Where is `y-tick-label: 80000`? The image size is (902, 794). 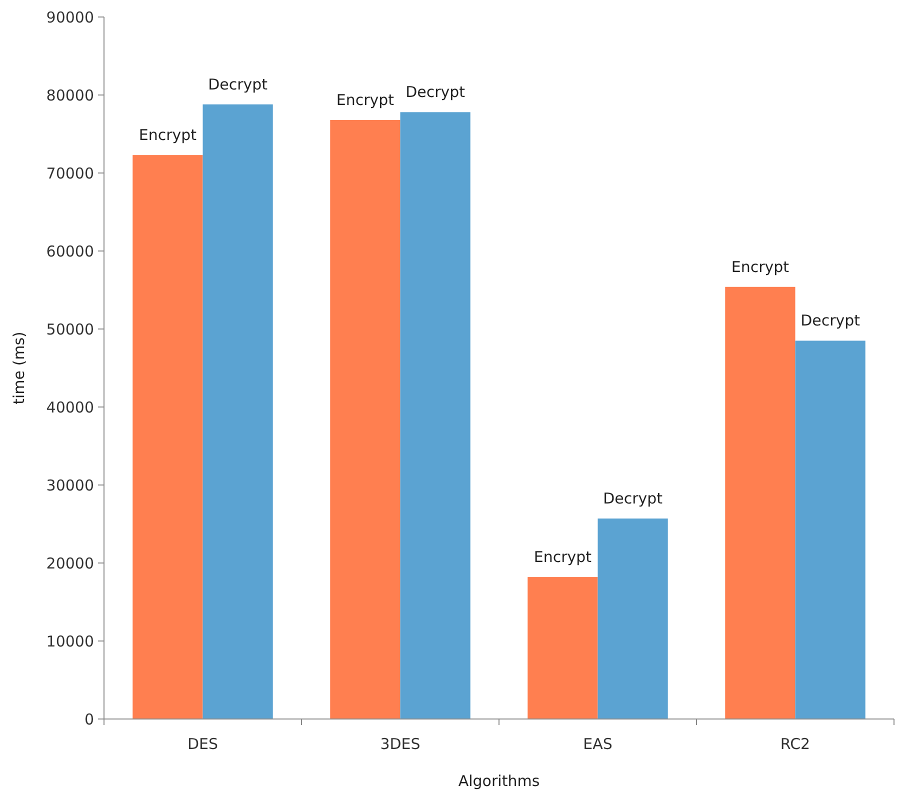 y-tick-label: 80000 is located at coordinates (70, 95).